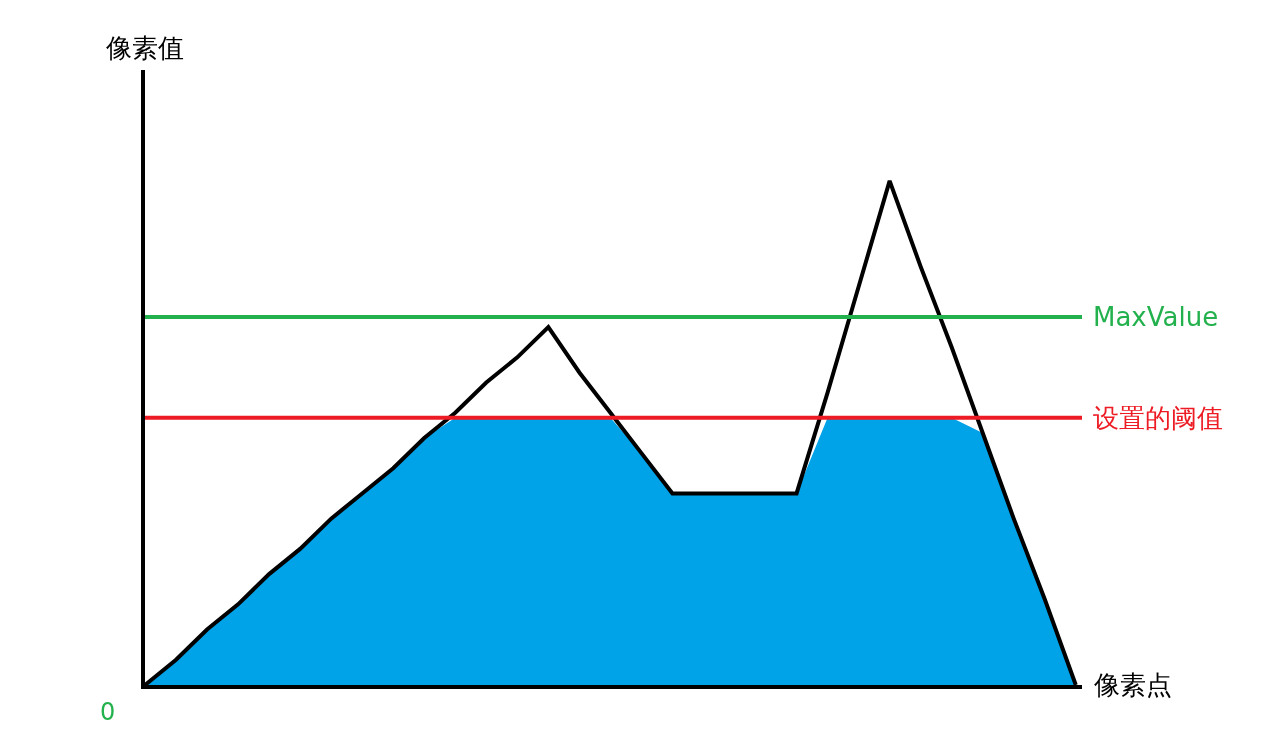 The height and width of the screenshot is (755, 1282). I want to click on y-axis-title: 像素值, so click(145, 48).